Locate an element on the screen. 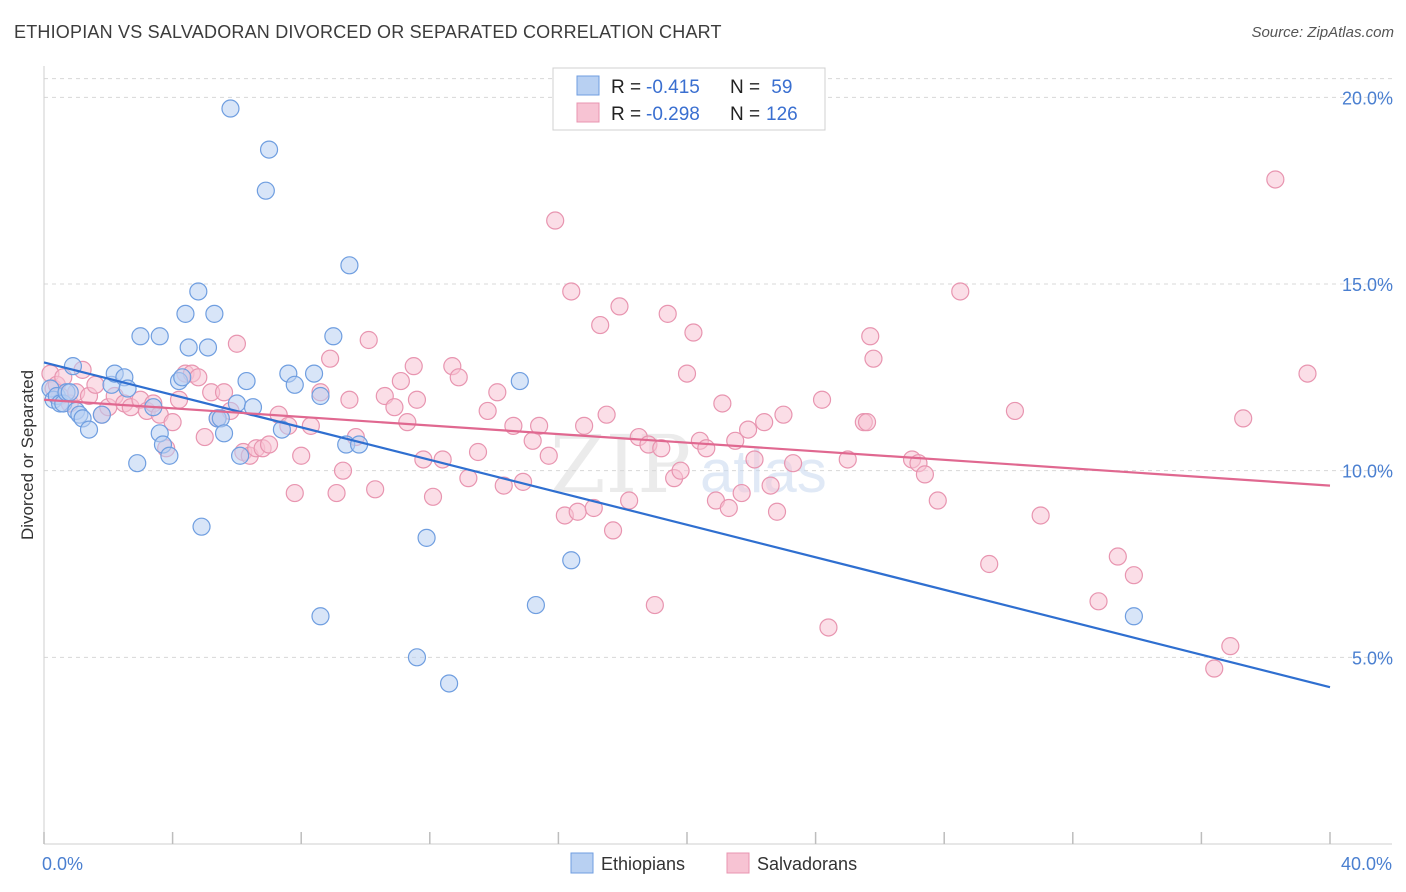  bottom-legend-salvadorans: Salvadorans is located at coordinates (807, 864).